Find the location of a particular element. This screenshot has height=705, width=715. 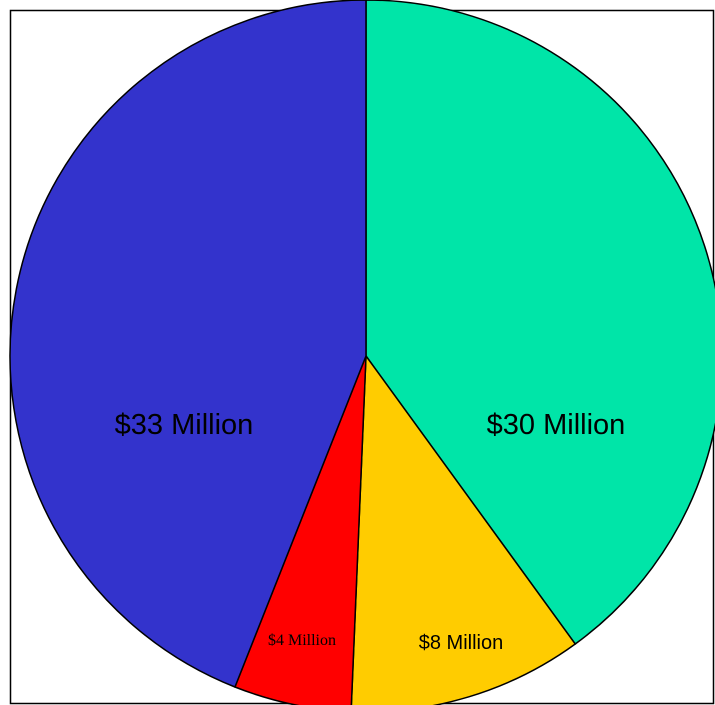

slice-label-33-million: $33 Million is located at coordinates (184, 425).